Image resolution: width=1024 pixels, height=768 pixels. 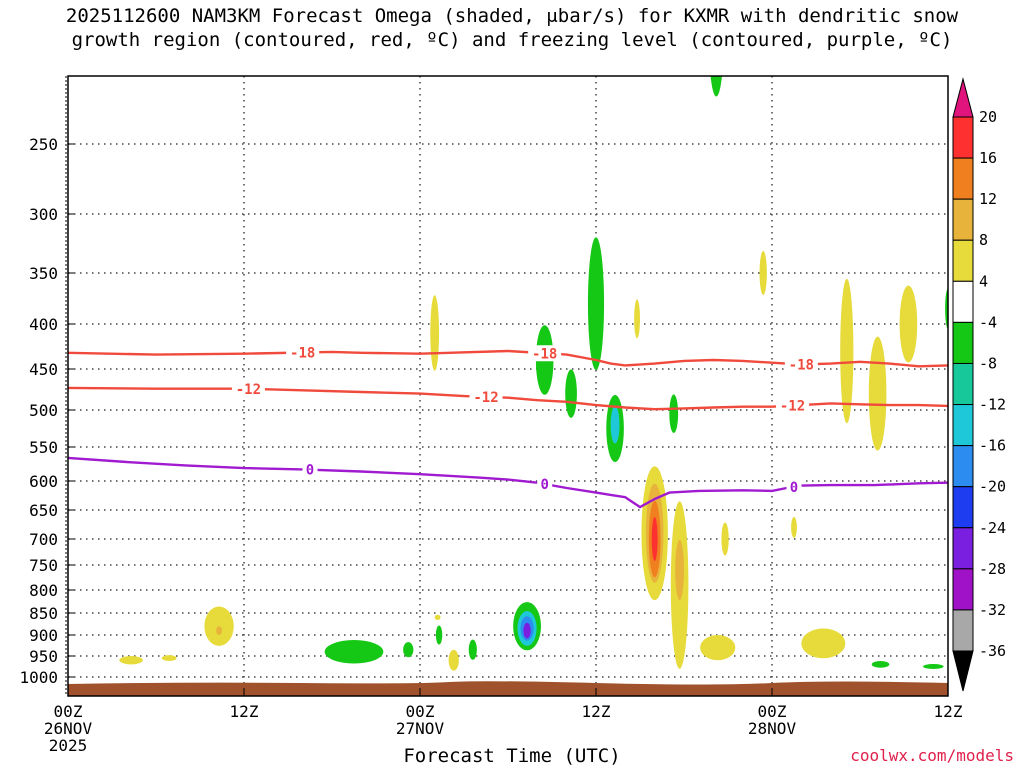 I want to click on contour-line-dgz-minus18, so click(x=508, y=358).